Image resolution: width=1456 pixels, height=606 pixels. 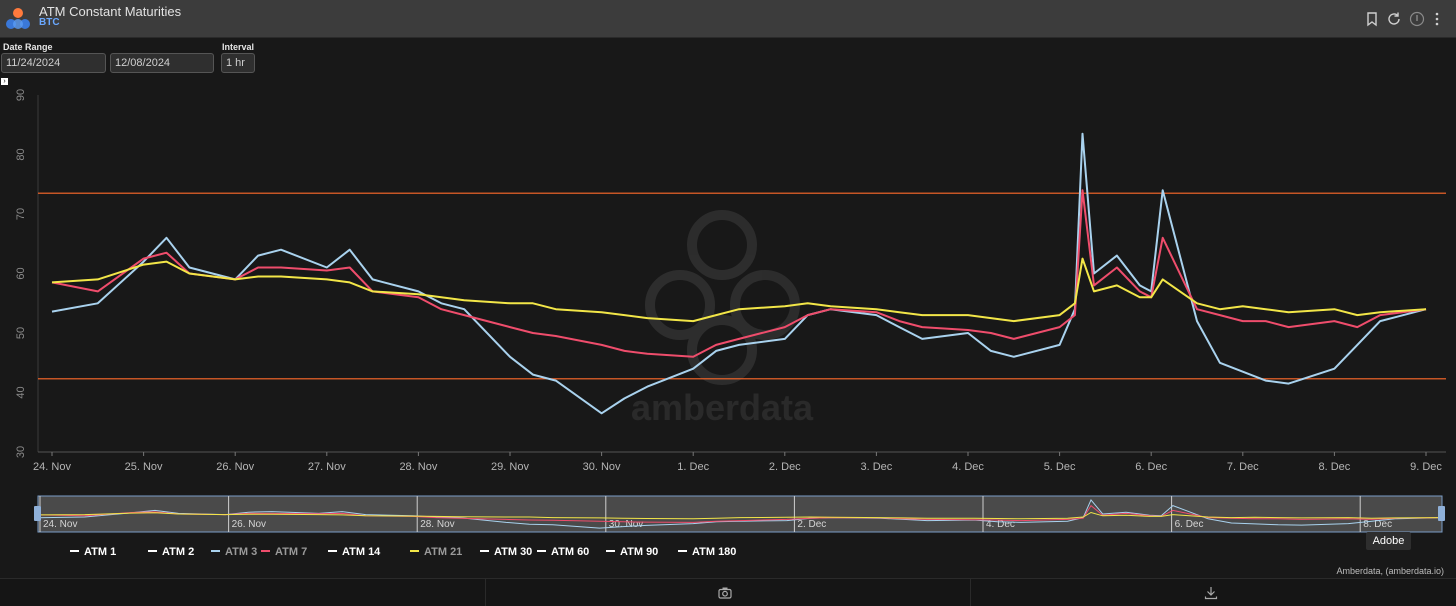 I want to click on legend-item: ATM 14, so click(x=354, y=554).